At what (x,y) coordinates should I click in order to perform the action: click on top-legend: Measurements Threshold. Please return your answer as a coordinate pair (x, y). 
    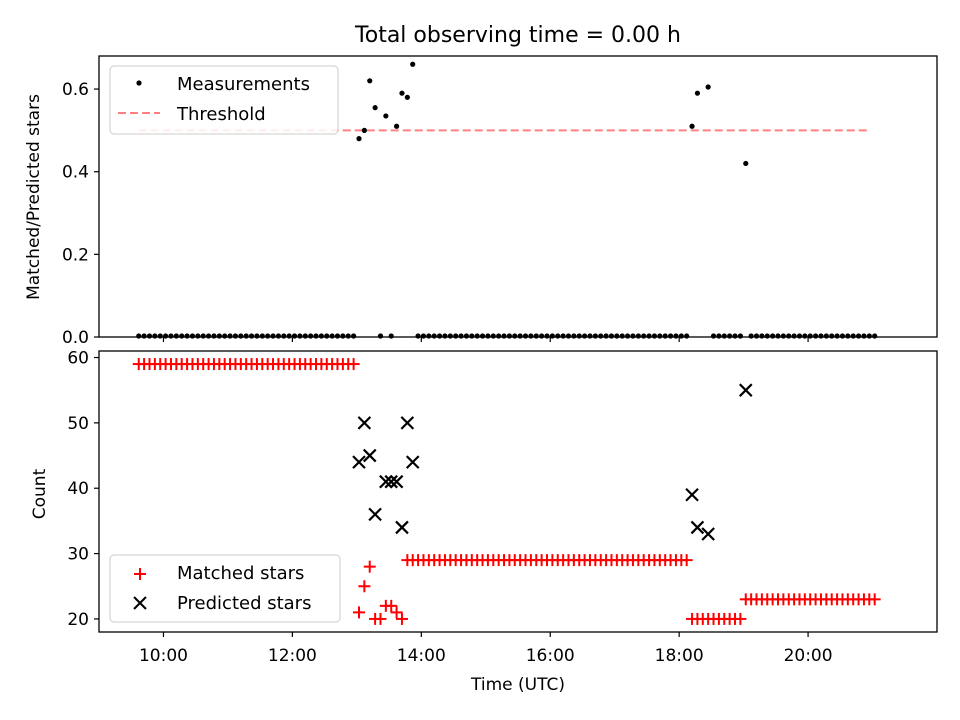
    Looking at the image, I should click on (224, 100).